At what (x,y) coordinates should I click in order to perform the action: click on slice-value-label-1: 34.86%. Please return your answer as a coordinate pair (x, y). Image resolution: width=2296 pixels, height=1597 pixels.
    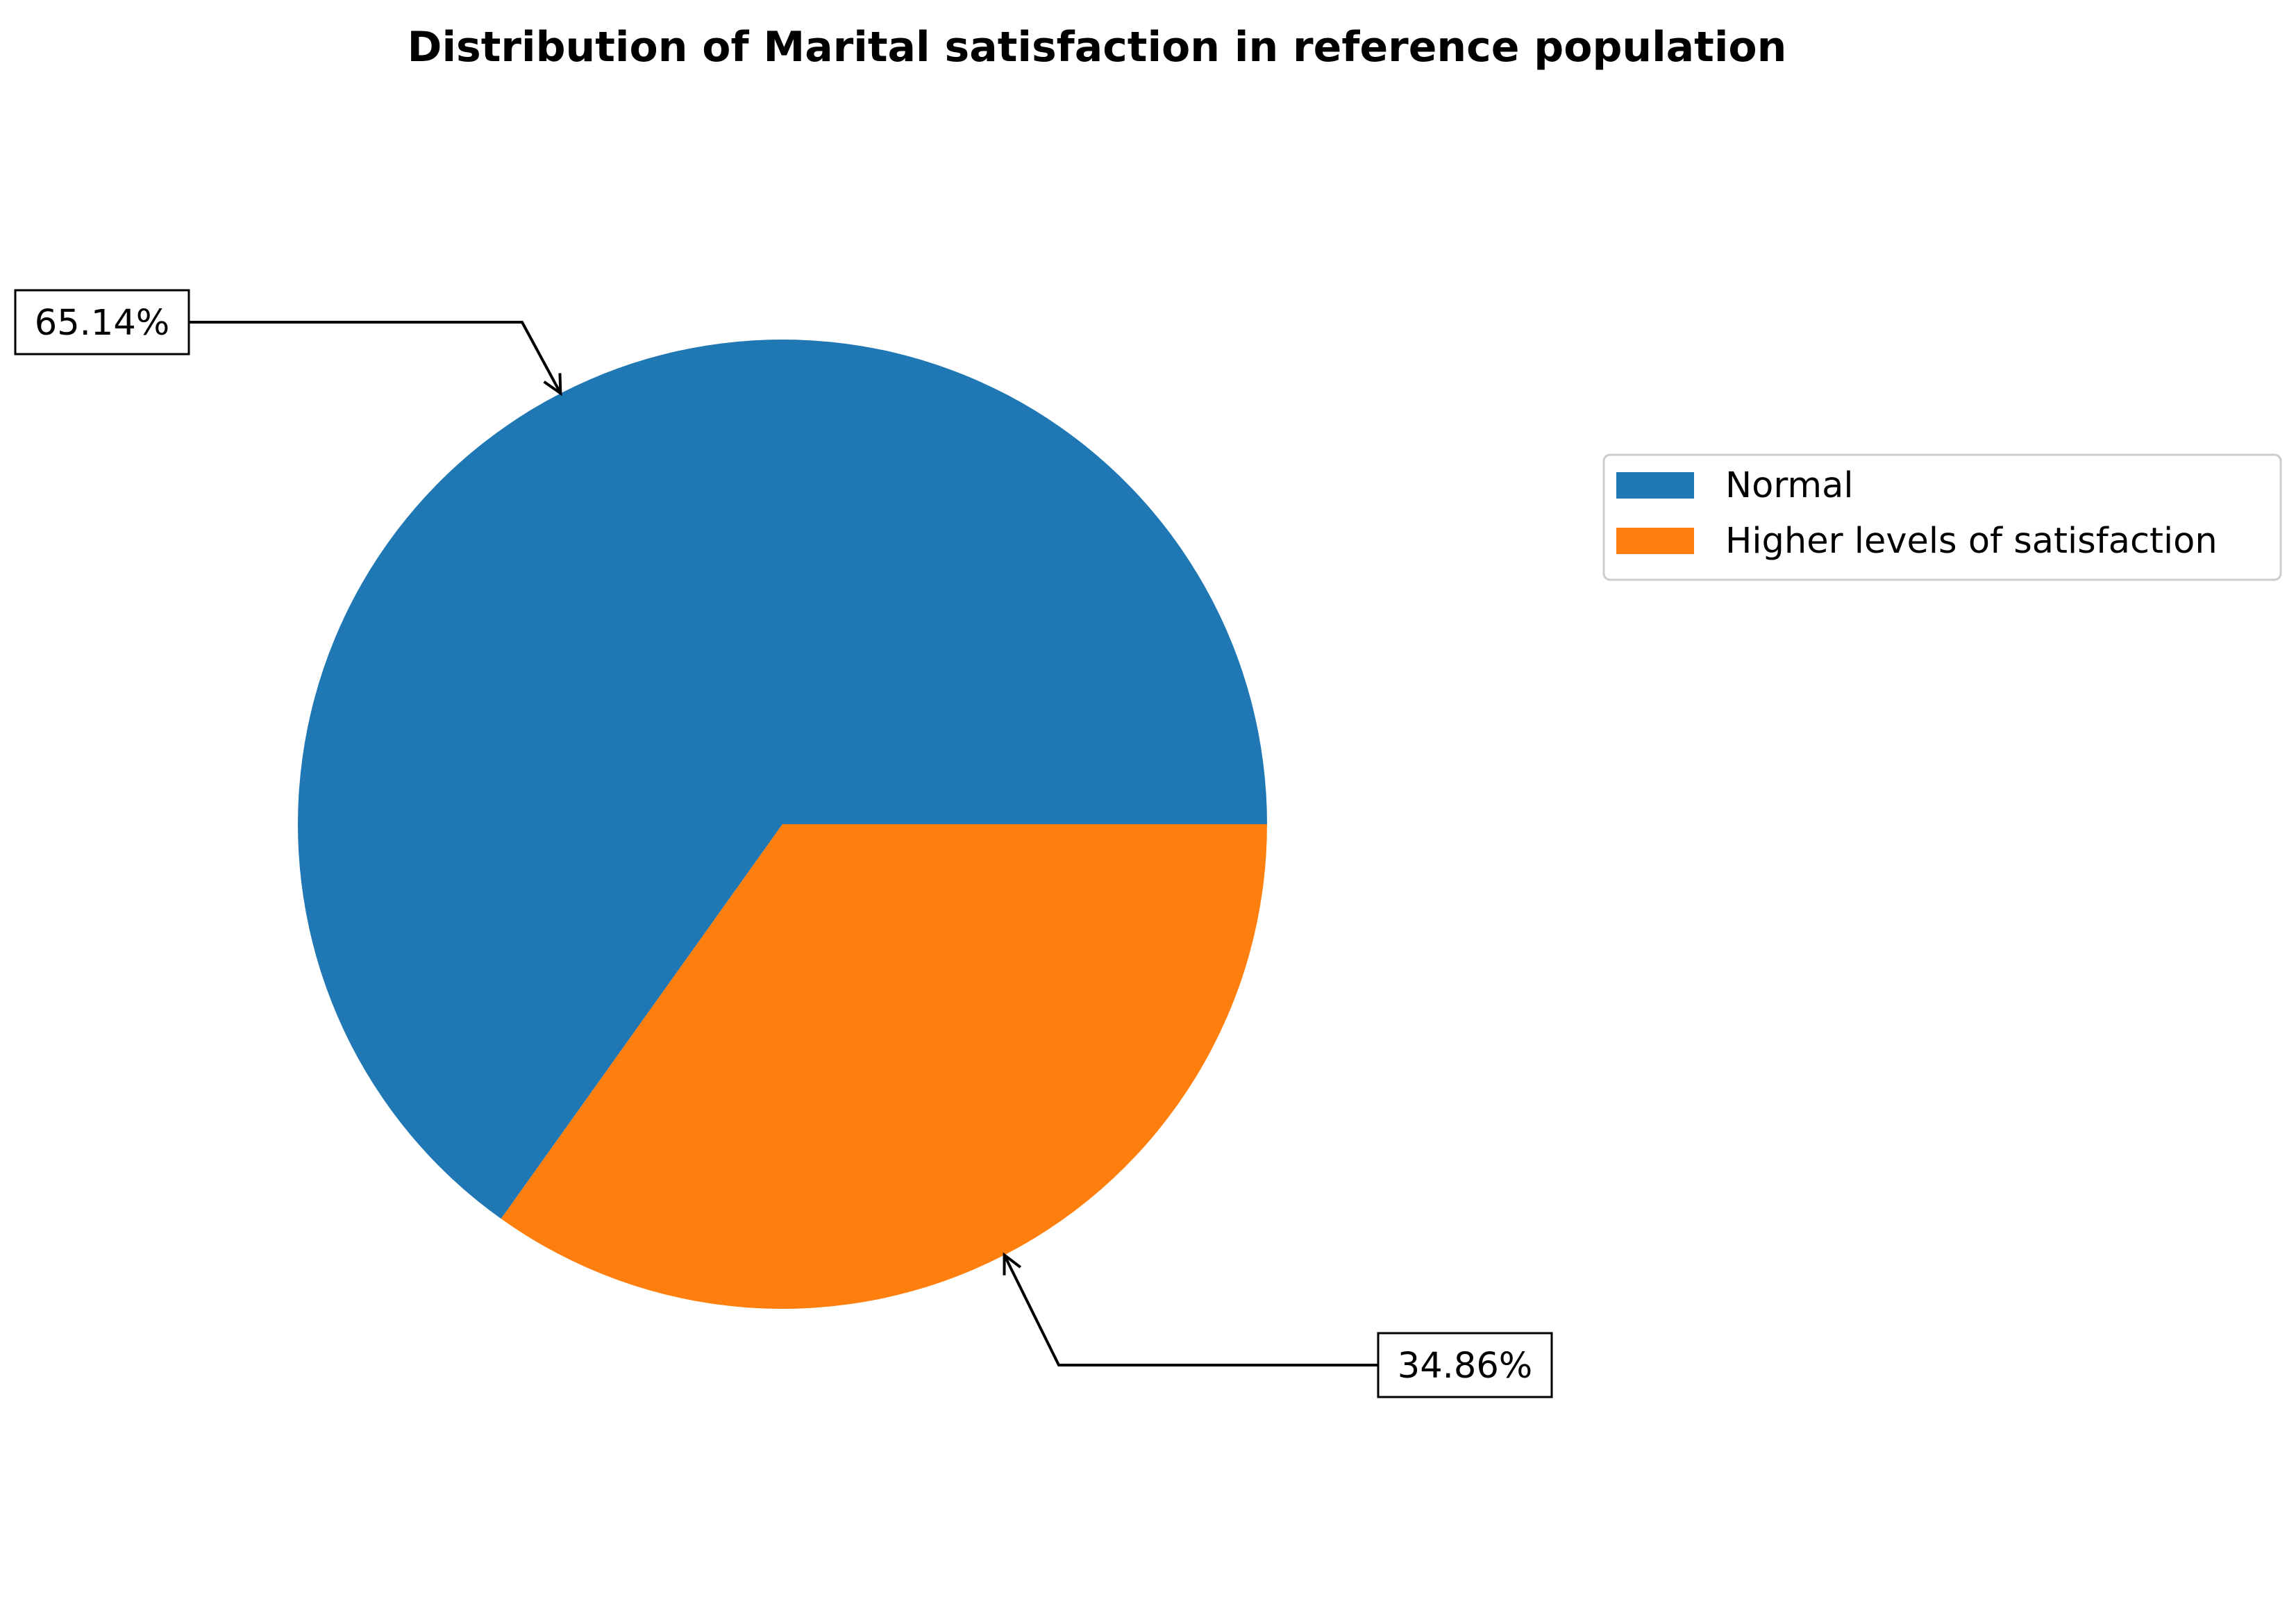
    Looking at the image, I should click on (1465, 1367).